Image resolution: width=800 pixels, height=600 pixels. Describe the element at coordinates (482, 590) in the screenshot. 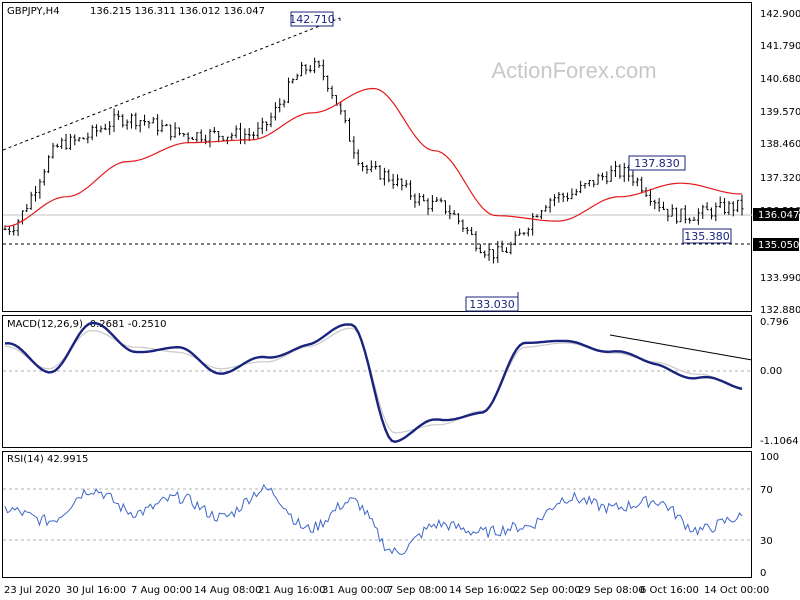

I see `x-label-7: 14 Sep 16:00` at that location.